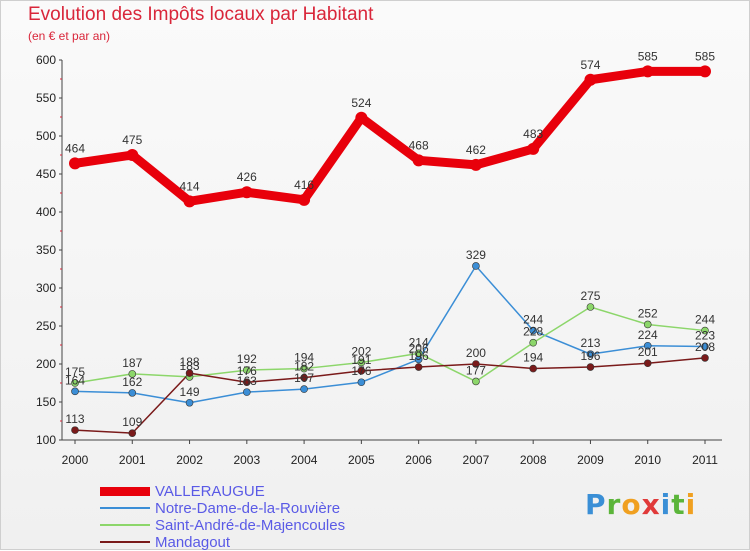  Describe the element at coordinates (247, 177) in the screenshot. I see `data-label: 426` at that location.